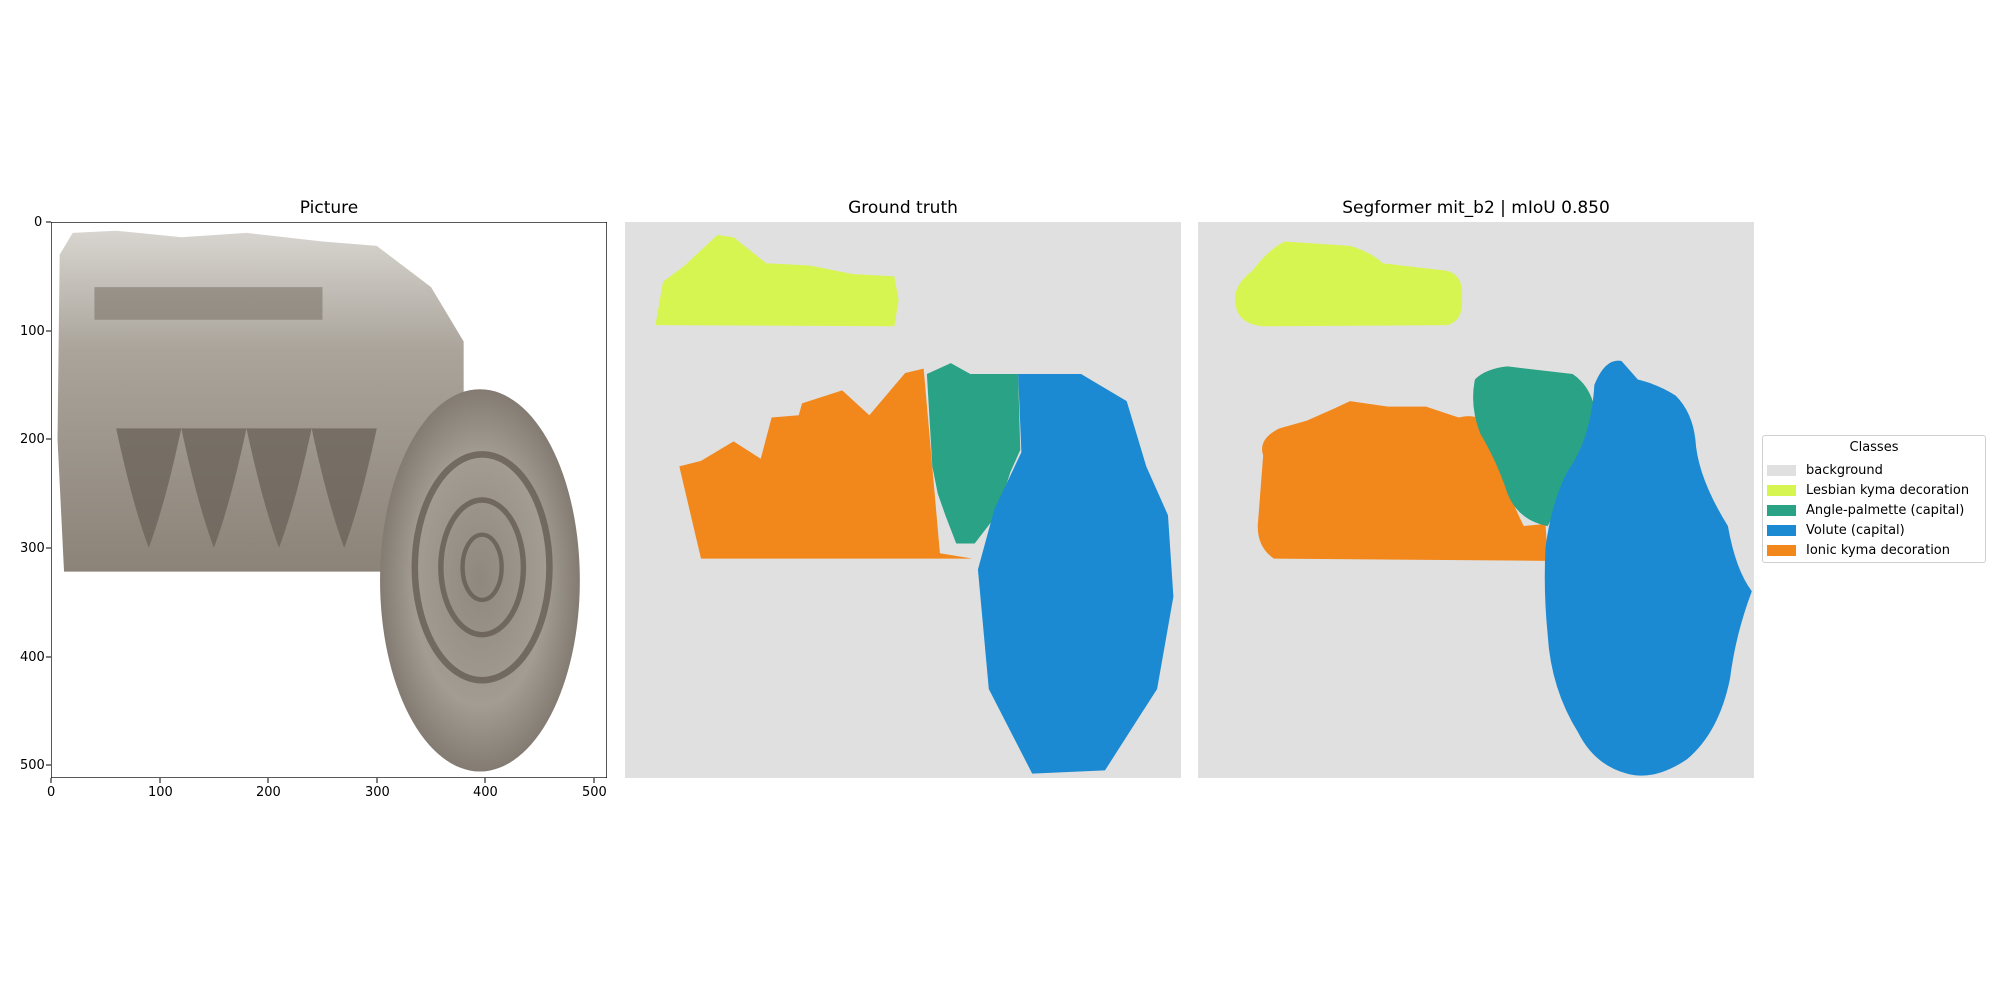 The height and width of the screenshot is (1000, 2000). What do you see at coordinates (329, 208) in the screenshot?
I see `picture-title: Picture` at bounding box center [329, 208].